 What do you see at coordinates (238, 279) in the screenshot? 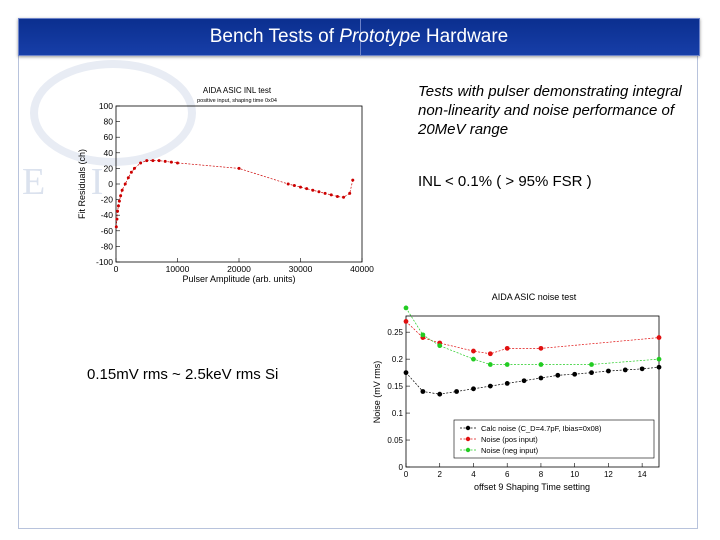
I see `inl-x-axis-label: Pulser Amplitude (arb. units)` at bounding box center [238, 279].